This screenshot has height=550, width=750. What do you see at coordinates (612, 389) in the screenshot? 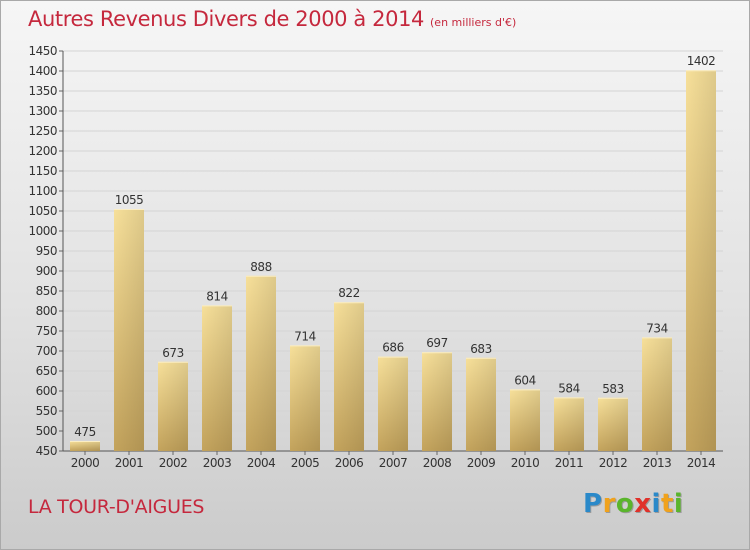
I see `data-label-2012: 583` at bounding box center [612, 389].